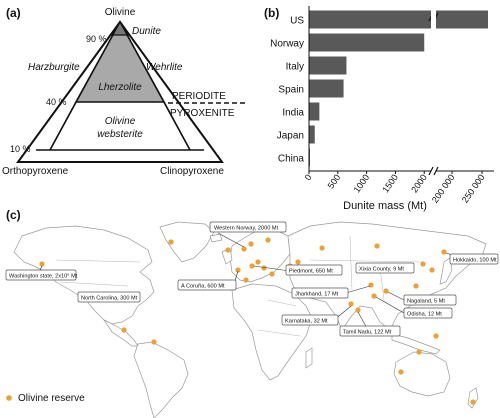 This screenshot has width=500, height=418. I want to click on rock-olivine-websterite-line1: Olivine, so click(120, 121).